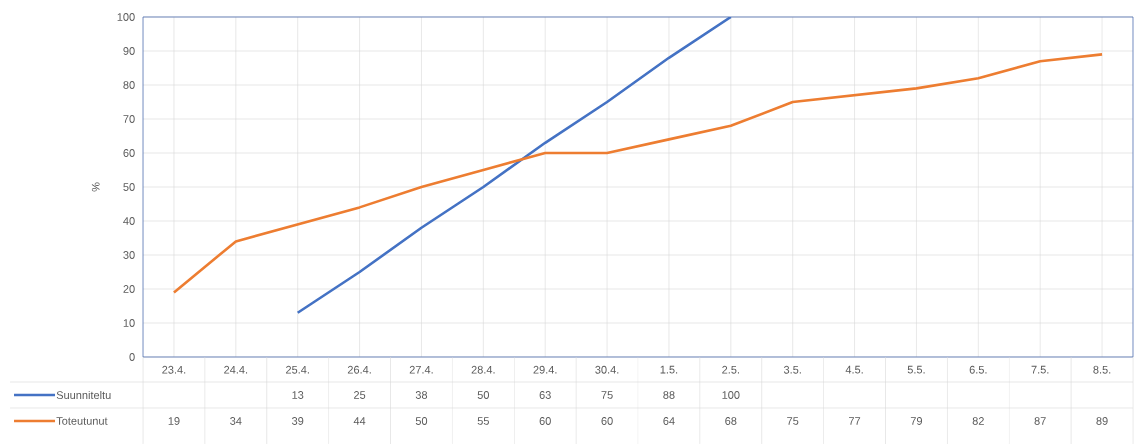 This screenshot has width=1135, height=444. What do you see at coordinates (855, 421) in the screenshot?
I see `data-label: 77` at bounding box center [855, 421].